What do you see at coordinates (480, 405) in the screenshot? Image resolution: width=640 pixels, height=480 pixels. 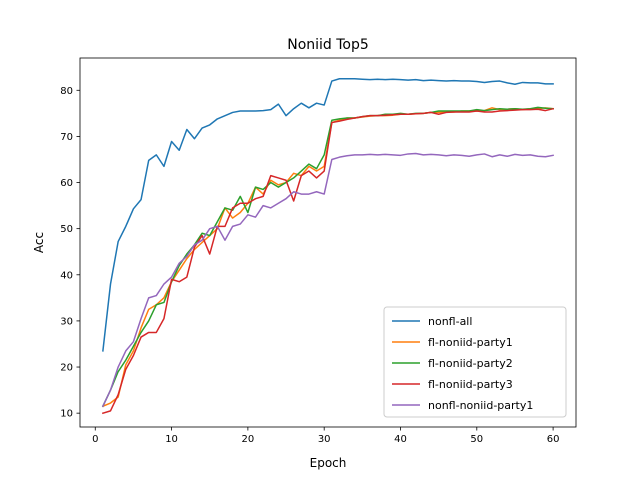 I see `legend-entry: nonfl-noniid-party1` at bounding box center [480, 405].